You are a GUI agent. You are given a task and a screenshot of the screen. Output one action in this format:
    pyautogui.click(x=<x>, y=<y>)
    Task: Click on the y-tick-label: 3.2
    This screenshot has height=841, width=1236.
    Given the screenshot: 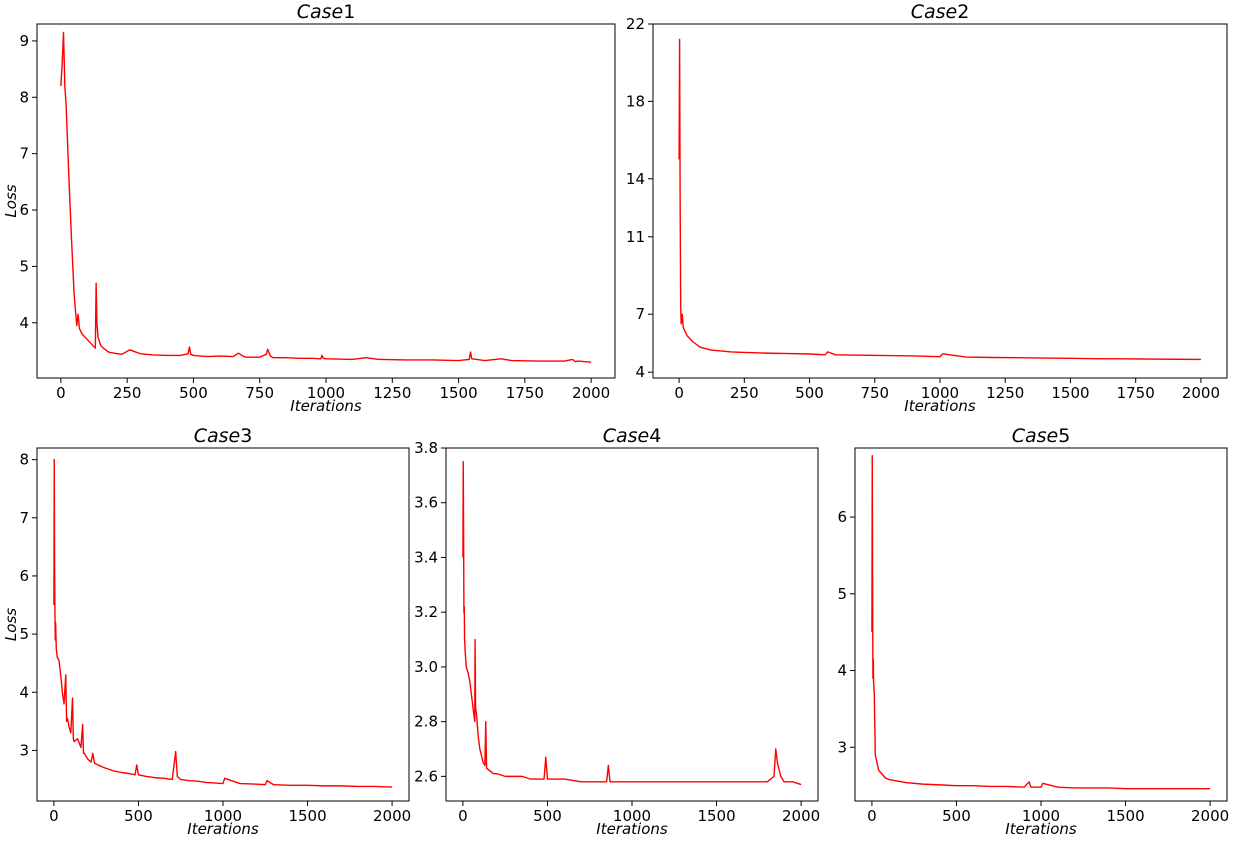 What is the action you would take?
    pyautogui.click(x=426, y=612)
    